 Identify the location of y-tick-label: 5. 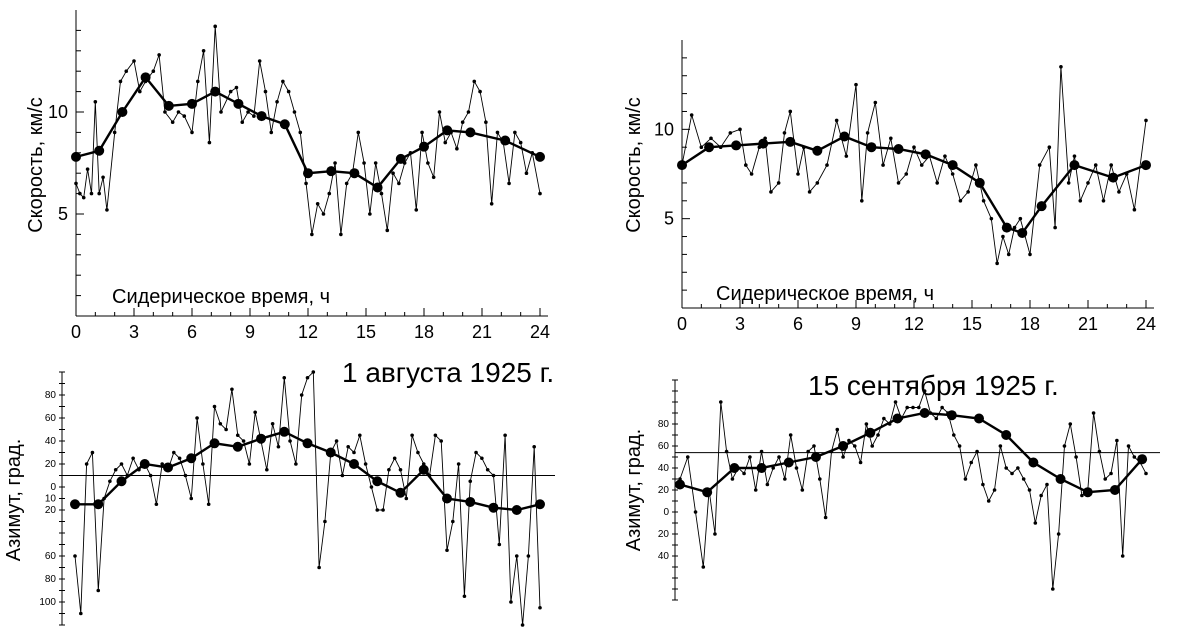
(669, 219).